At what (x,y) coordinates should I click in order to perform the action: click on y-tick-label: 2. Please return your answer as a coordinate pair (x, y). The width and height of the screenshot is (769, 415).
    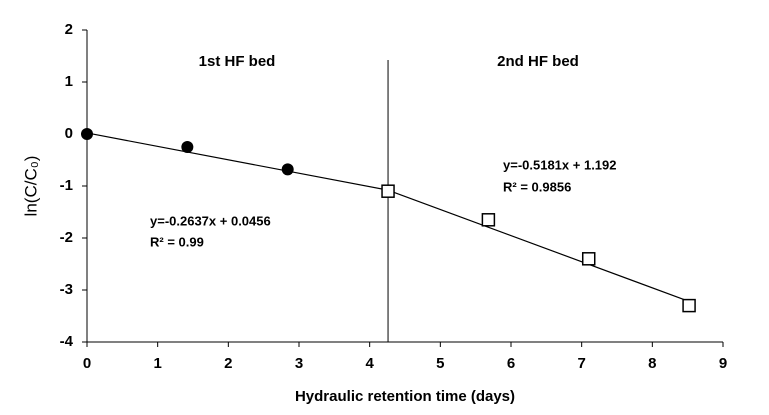
    Looking at the image, I should click on (69, 29).